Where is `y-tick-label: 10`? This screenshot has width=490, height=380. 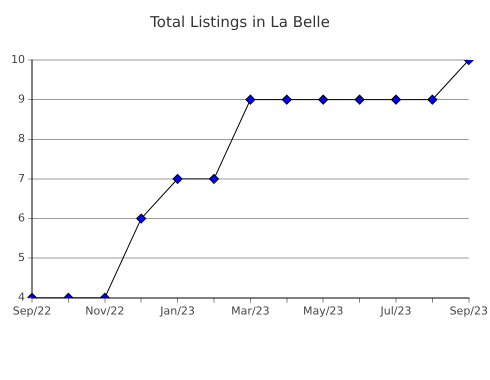 y-tick-label: 10 is located at coordinates (17, 59).